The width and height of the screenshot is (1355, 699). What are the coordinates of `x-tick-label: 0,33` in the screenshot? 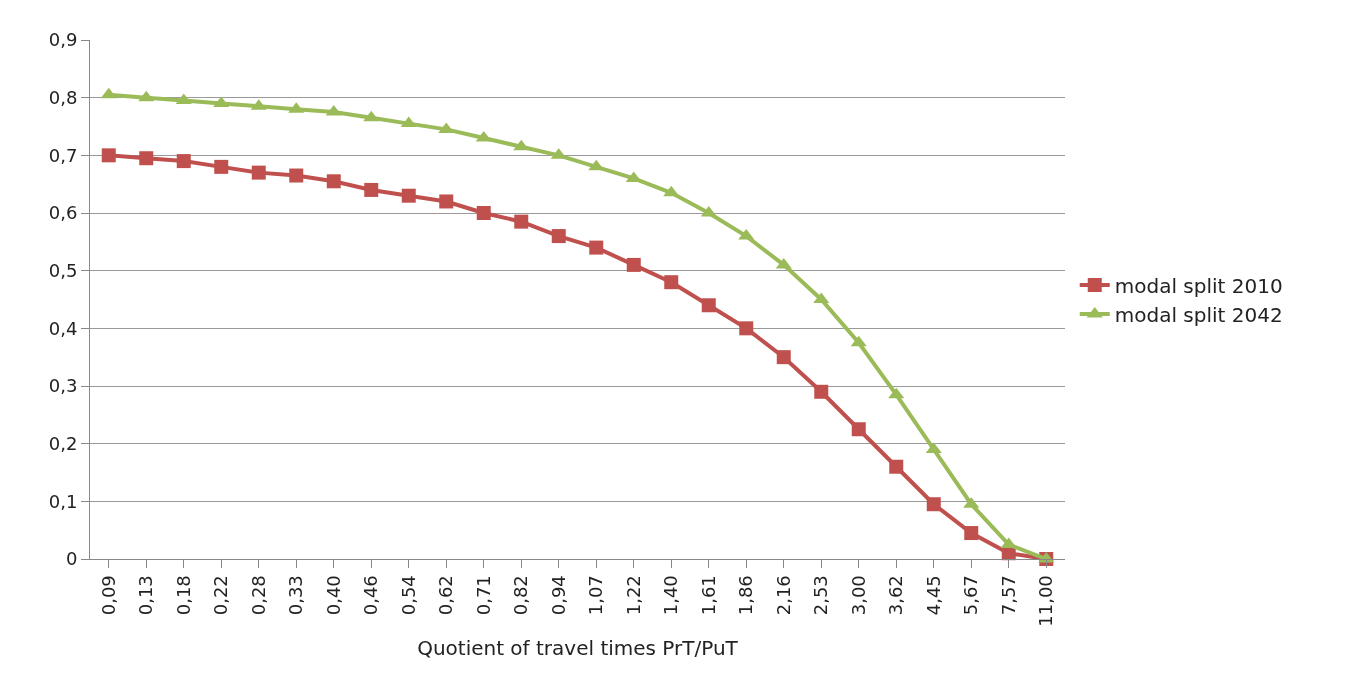 It's located at (296, 595).